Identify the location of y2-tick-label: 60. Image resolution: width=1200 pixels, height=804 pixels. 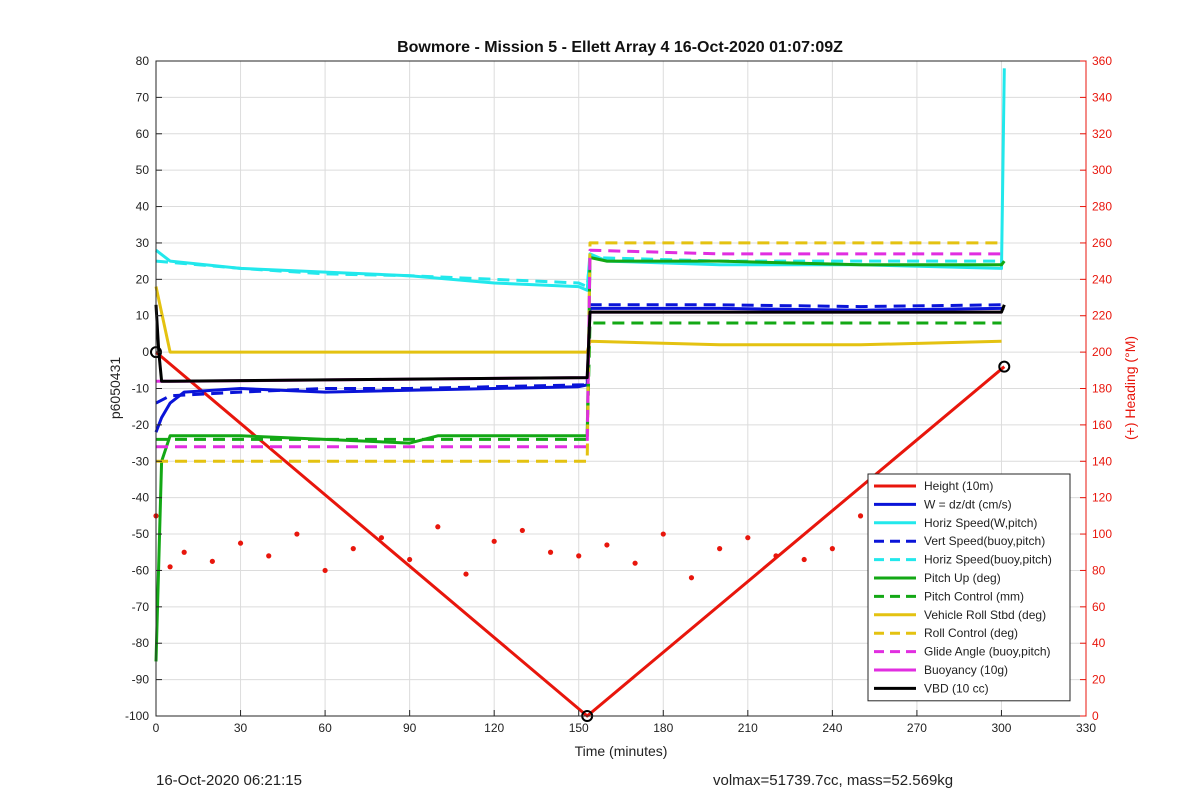
(1099, 607).